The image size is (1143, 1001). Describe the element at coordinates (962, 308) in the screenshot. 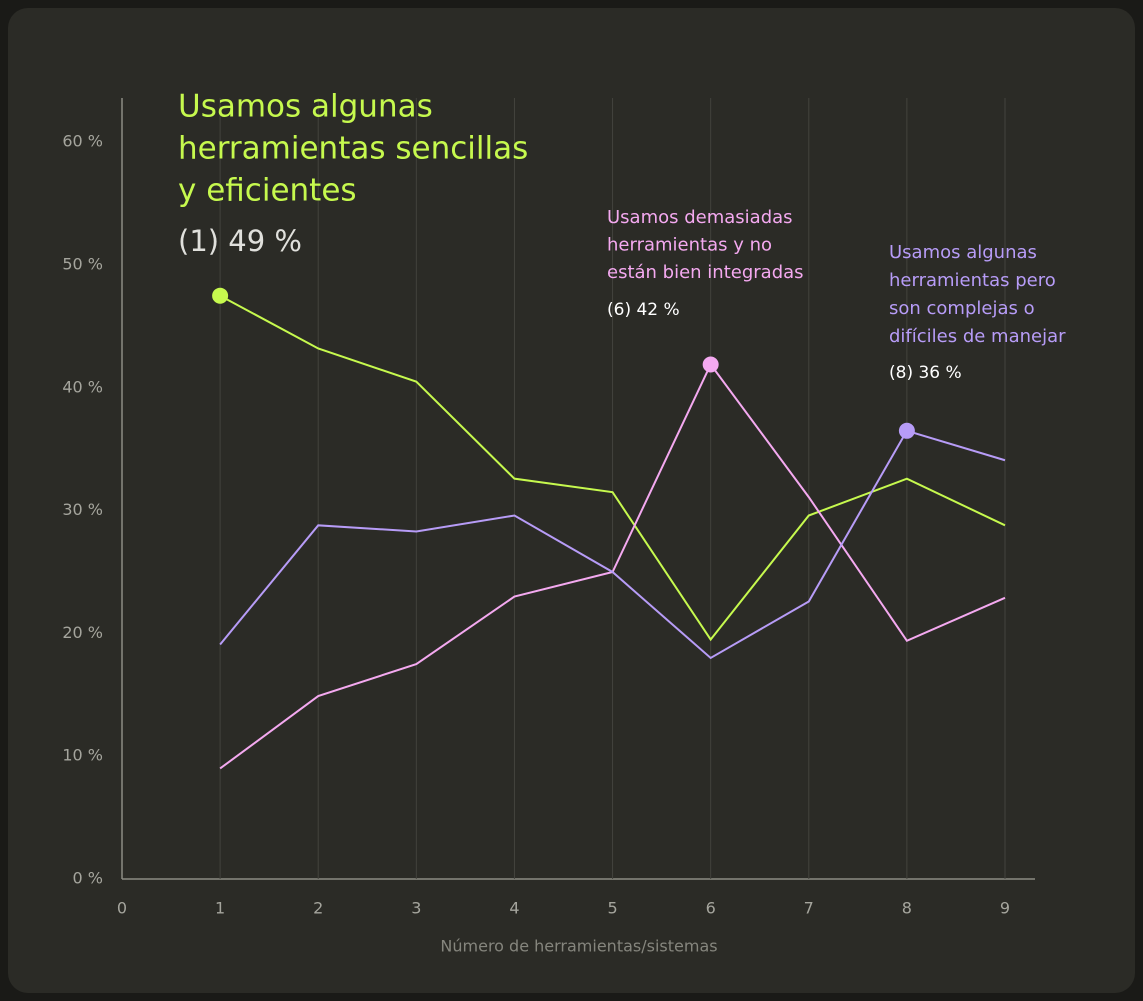

I see `series-label: son complejas o` at that location.